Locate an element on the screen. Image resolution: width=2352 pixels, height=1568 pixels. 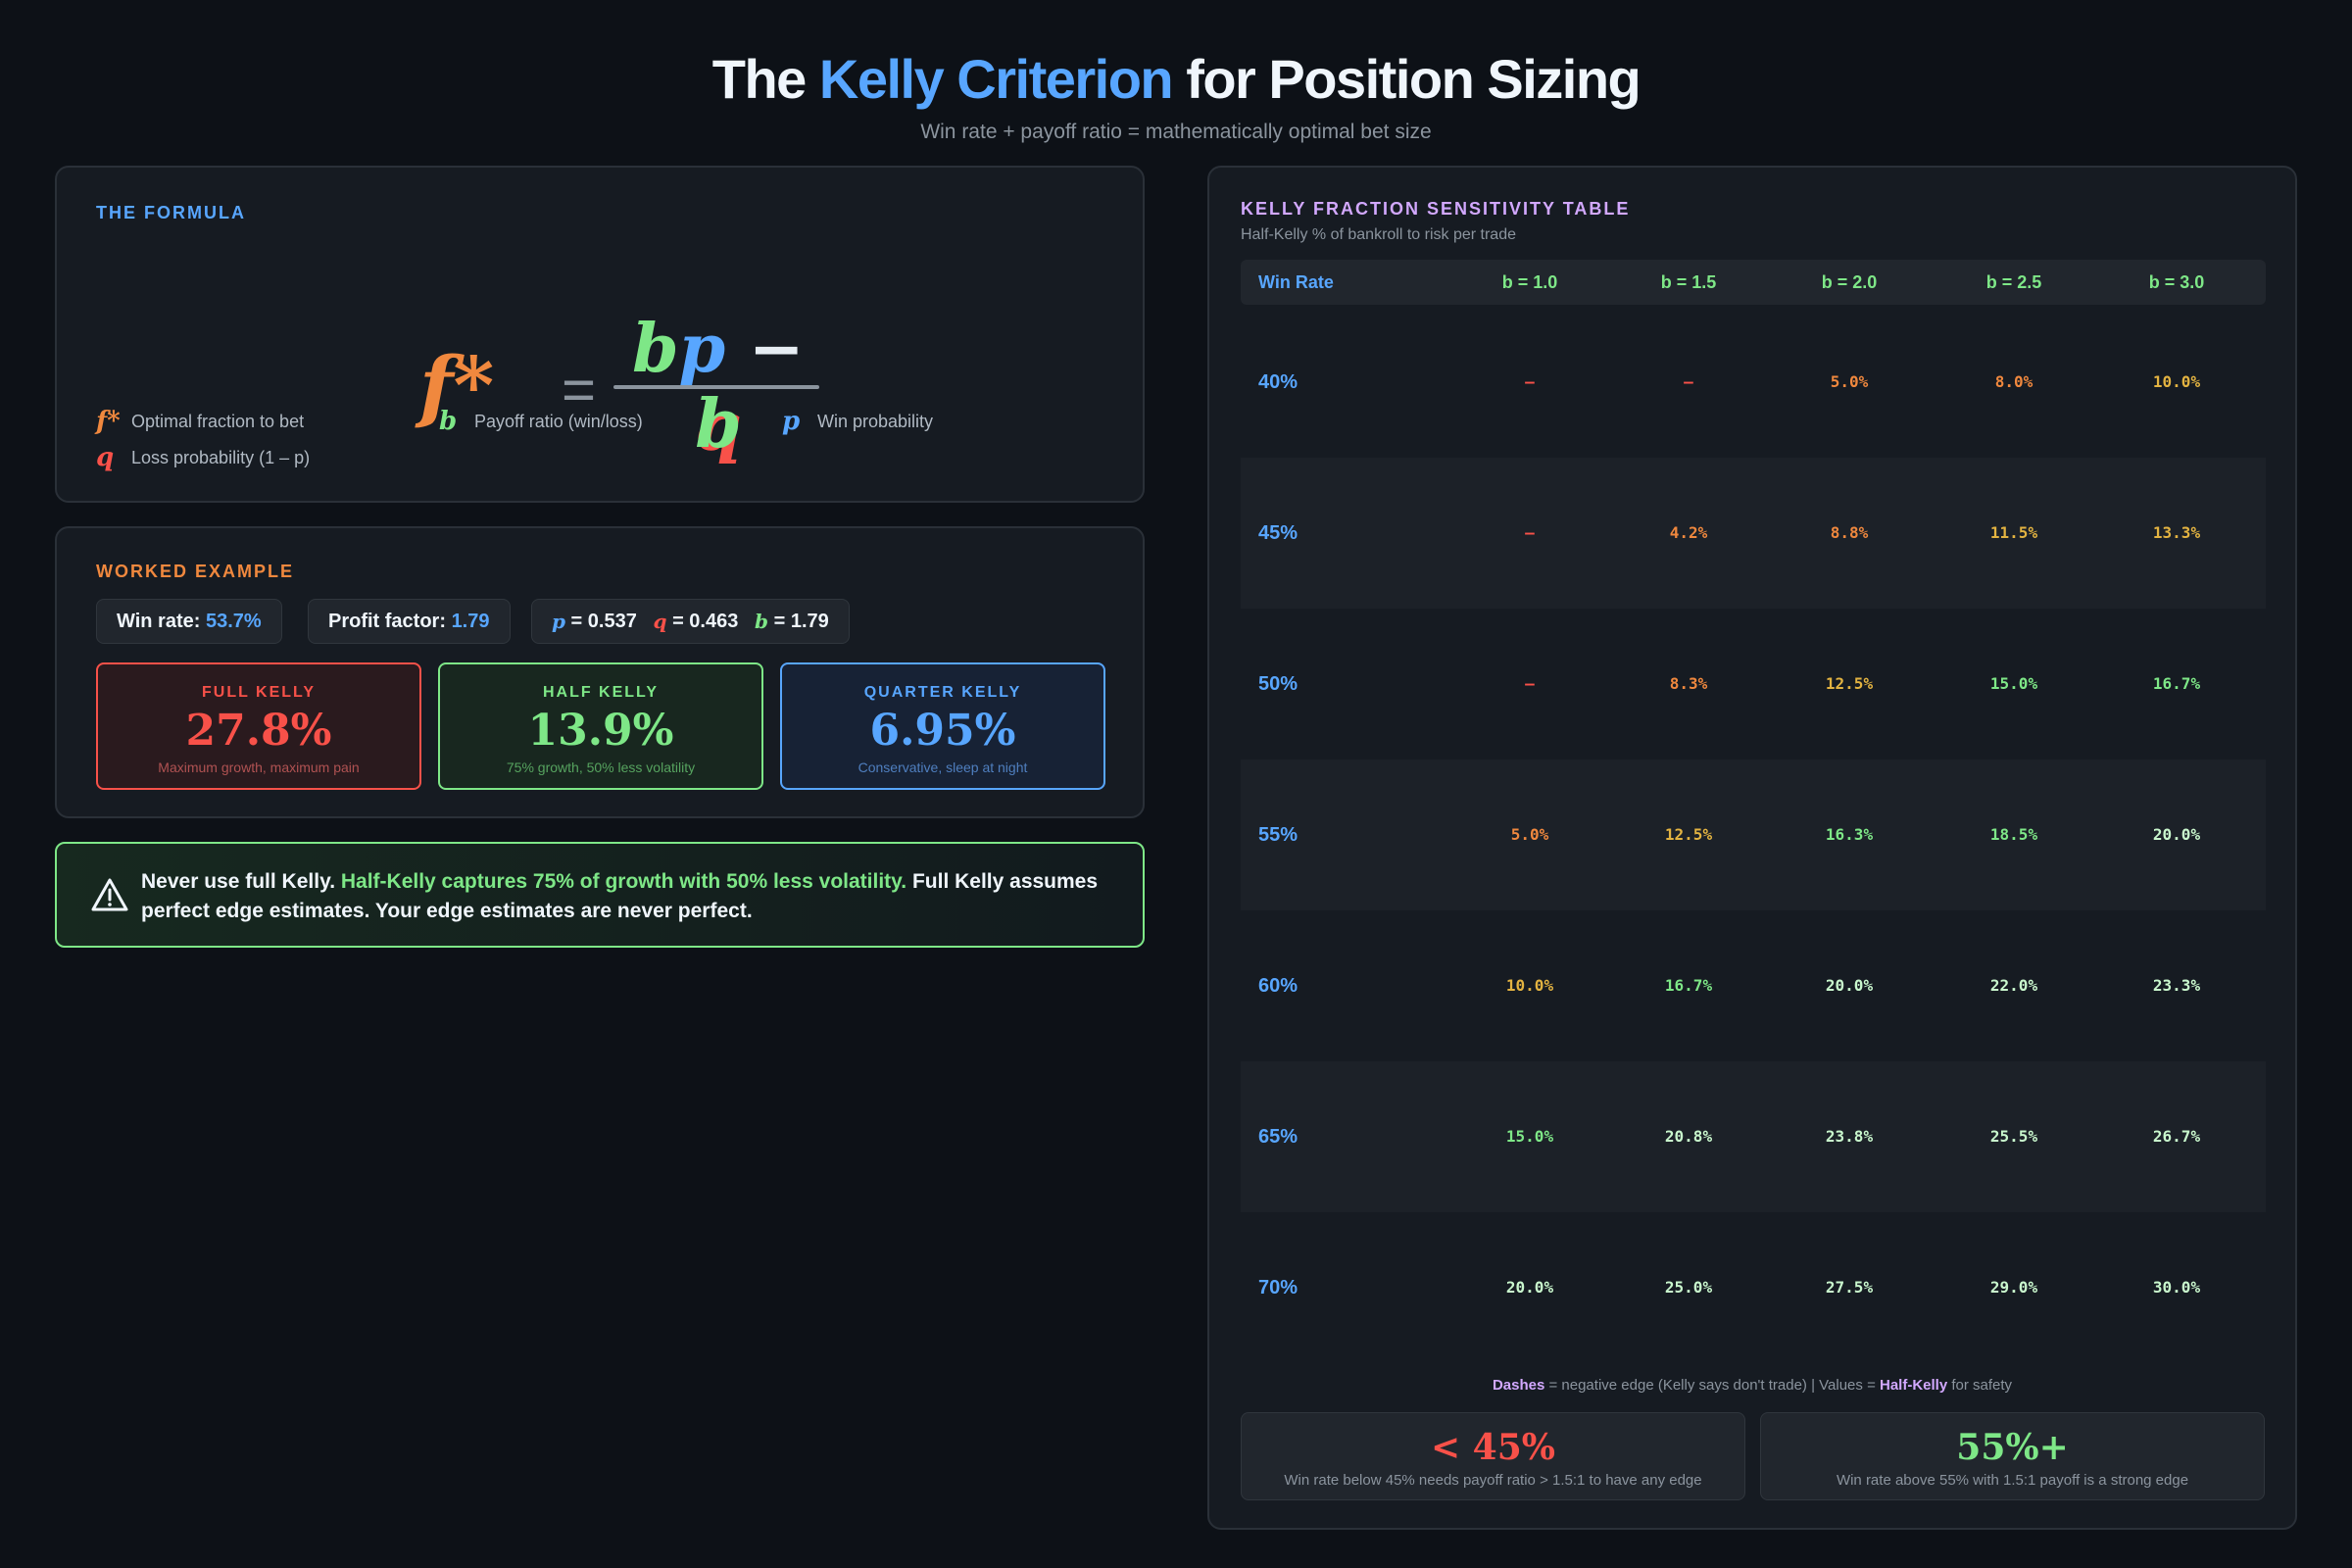
table-row: 45% – 4.2% 8.8% 11.5% 13.3% is located at coordinates (1753, 533).